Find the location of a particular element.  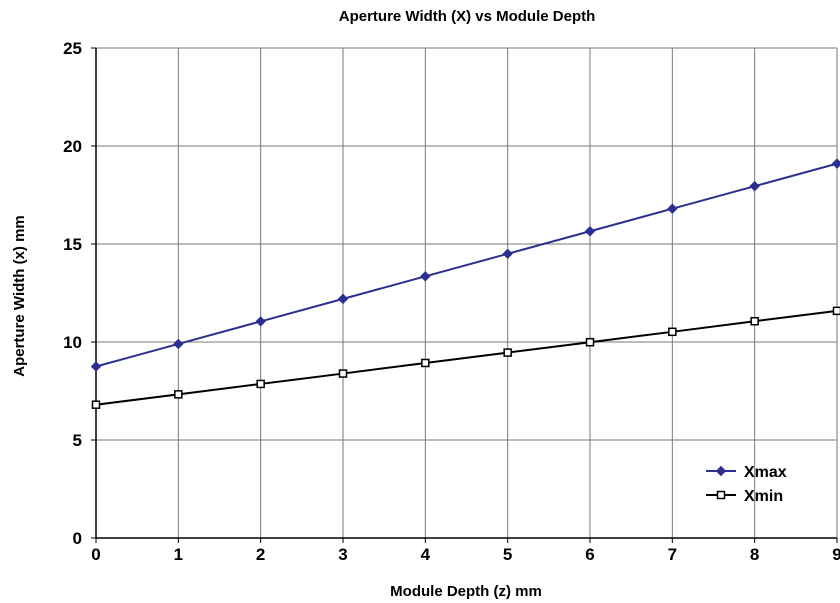

legend-marker-xmin is located at coordinates (721, 495).